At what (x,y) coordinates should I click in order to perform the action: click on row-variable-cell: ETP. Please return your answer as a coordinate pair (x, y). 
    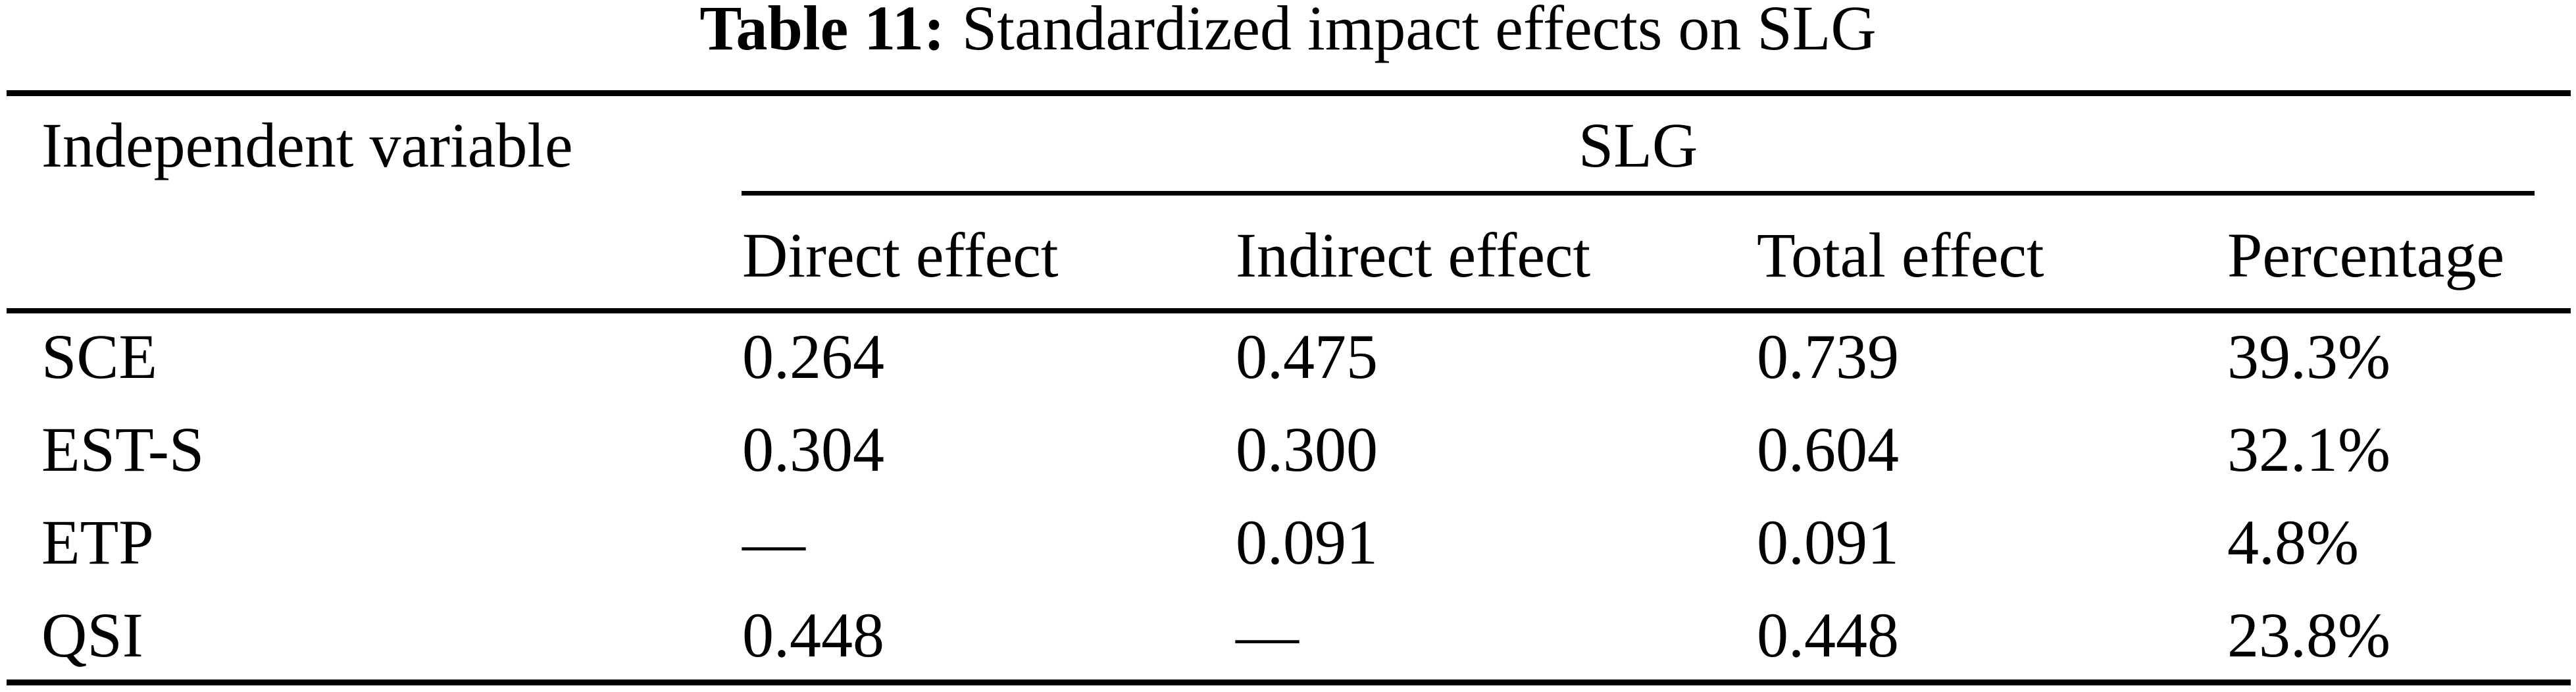
    Looking at the image, I should click on (98, 542).